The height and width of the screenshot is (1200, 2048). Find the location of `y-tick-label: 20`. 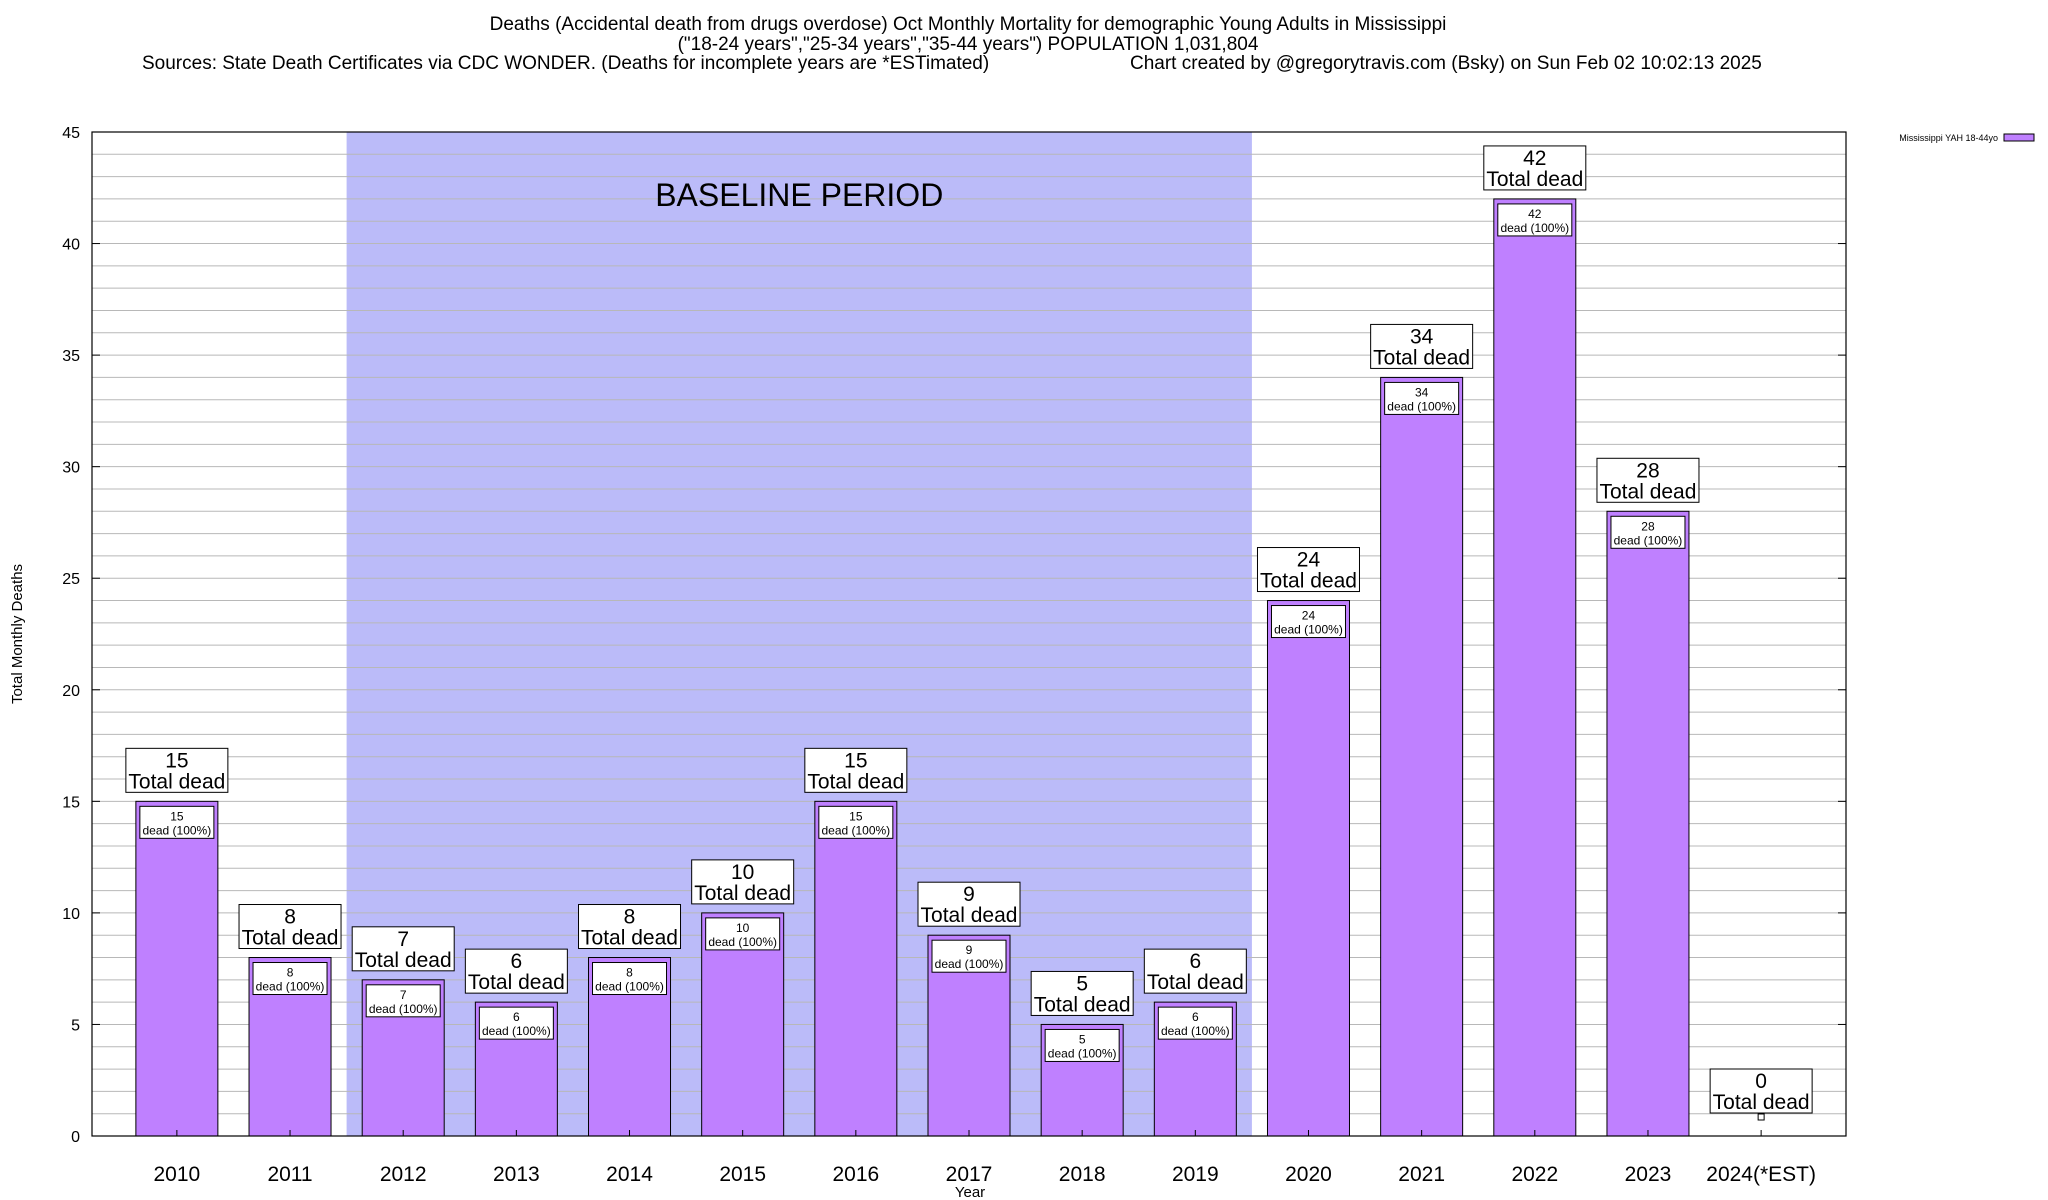

y-tick-label: 20 is located at coordinates (71, 691).